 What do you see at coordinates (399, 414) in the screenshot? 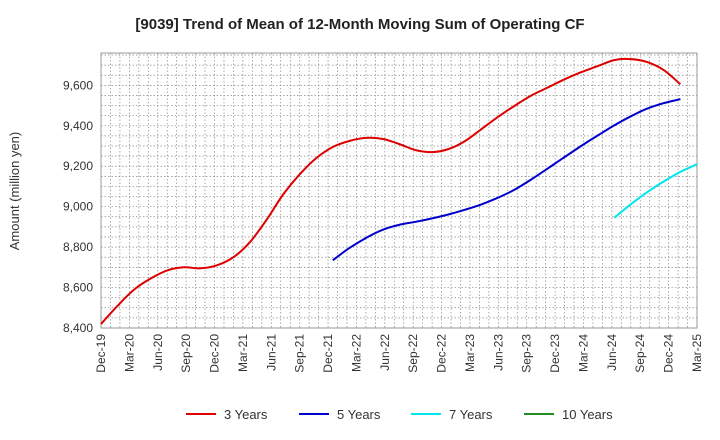
I see `legend: 3 Years 5 Years 7 Years 10 Years` at bounding box center [399, 414].